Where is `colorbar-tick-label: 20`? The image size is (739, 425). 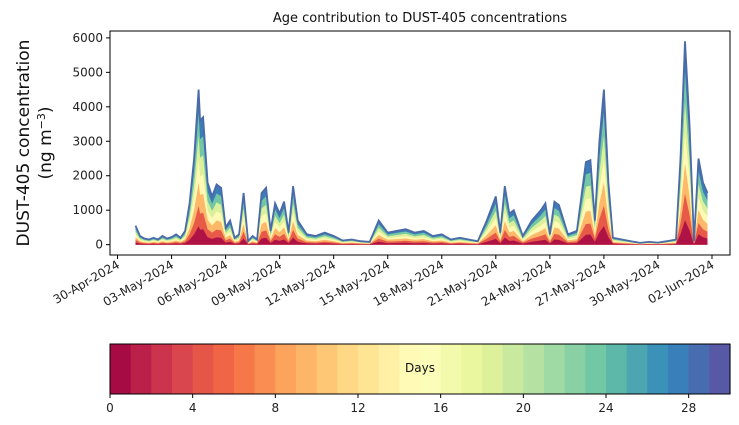 colorbar-tick-label: 20 is located at coordinates (523, 408).